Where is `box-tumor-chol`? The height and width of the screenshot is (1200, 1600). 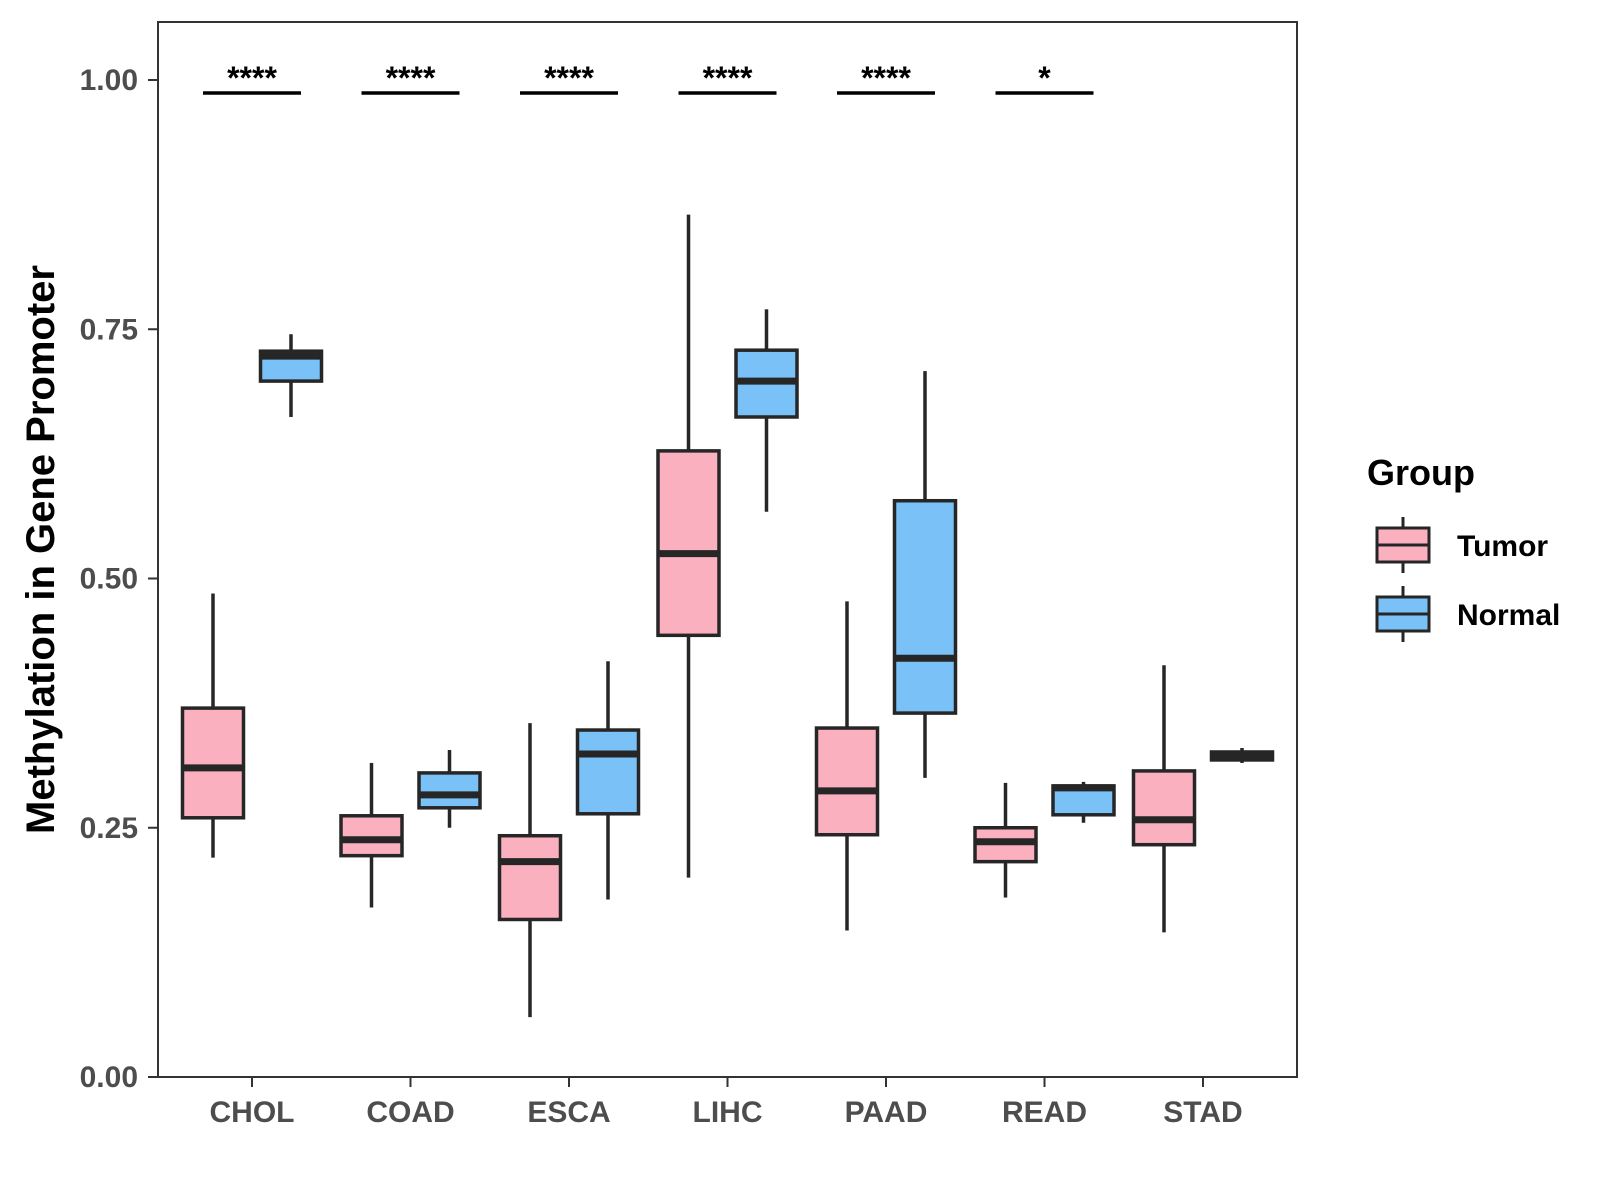
box-tumor-chol is located at coordinates (213, 725).